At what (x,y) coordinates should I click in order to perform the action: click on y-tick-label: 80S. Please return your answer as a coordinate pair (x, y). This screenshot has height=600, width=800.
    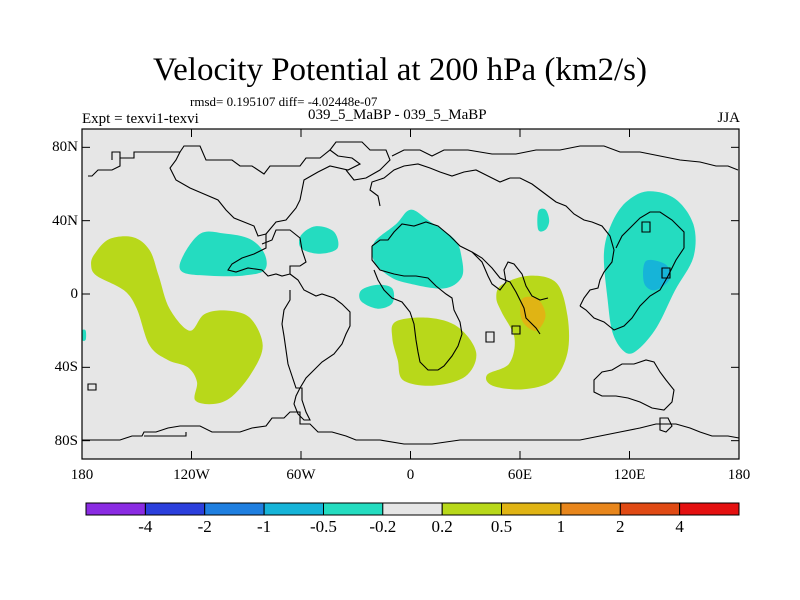
    Looking at the image, I should click on (66, 440).